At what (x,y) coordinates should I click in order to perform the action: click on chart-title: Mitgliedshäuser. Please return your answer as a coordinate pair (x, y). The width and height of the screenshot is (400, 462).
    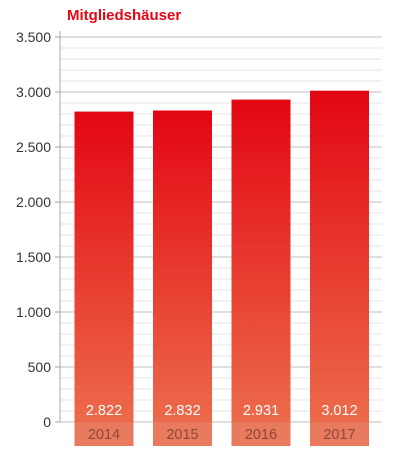
    Looking at the image, I should click on (124, 15).